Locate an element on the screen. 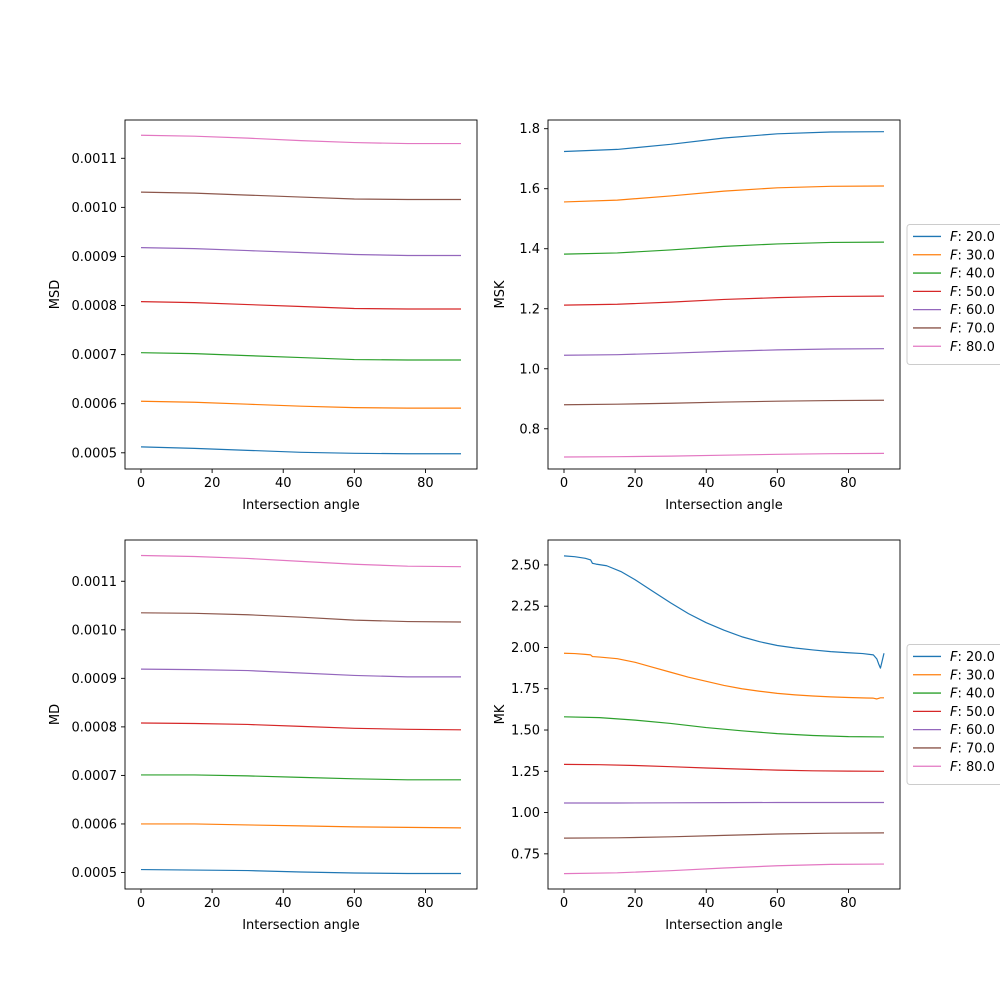 This screenshot has width=1000, height=1000. y-tick-label-msd: 0.0011 is located at coordinates (95, 159).